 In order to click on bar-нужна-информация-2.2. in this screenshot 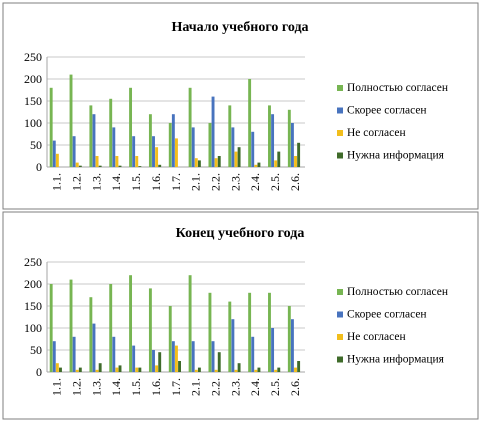, I will do `click(219, 362)`.